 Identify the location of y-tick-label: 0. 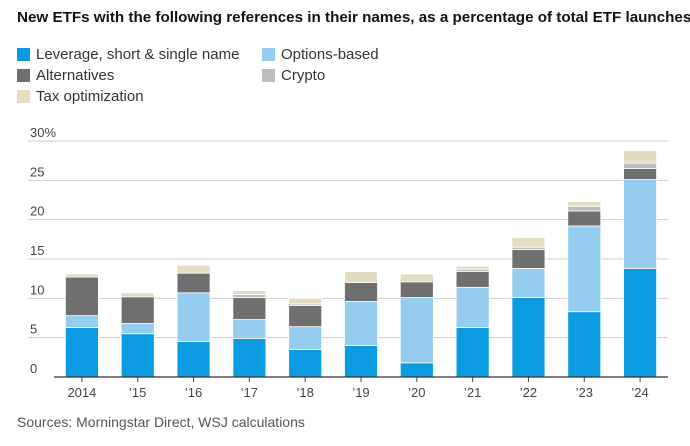
(33, 368).